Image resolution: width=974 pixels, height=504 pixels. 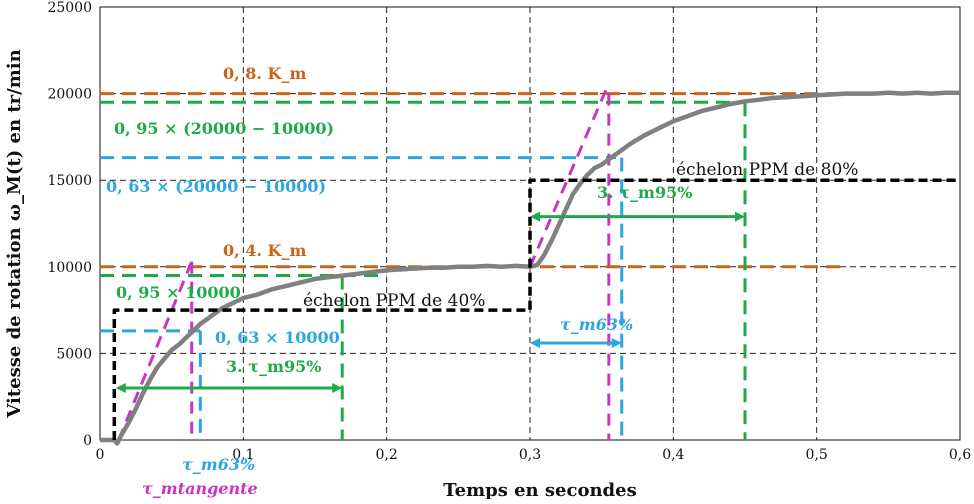 What do you see at coordinates (74, 354) in the screenshot?
I see `y-tick-label: 5000` at bounding box center [74, 354].